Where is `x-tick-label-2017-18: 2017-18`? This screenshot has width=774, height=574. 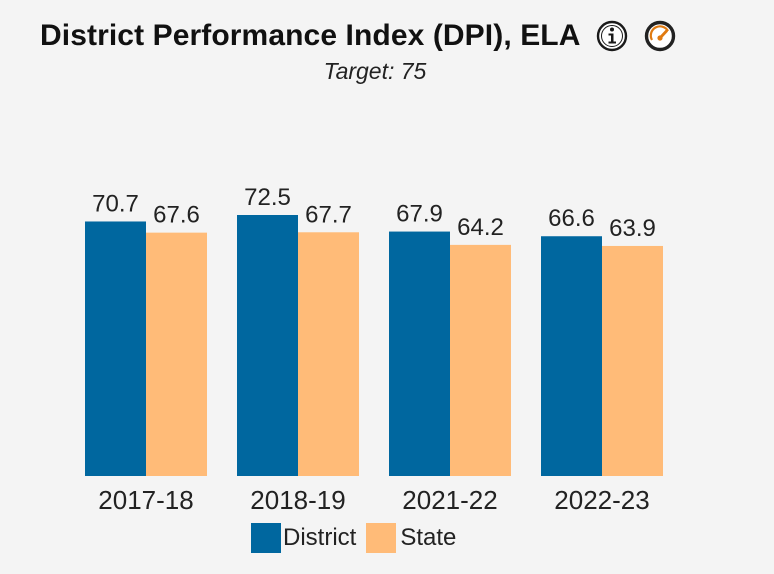 x-tick-label-2017-18: 2017-18 is located at coordinates (145, 500).